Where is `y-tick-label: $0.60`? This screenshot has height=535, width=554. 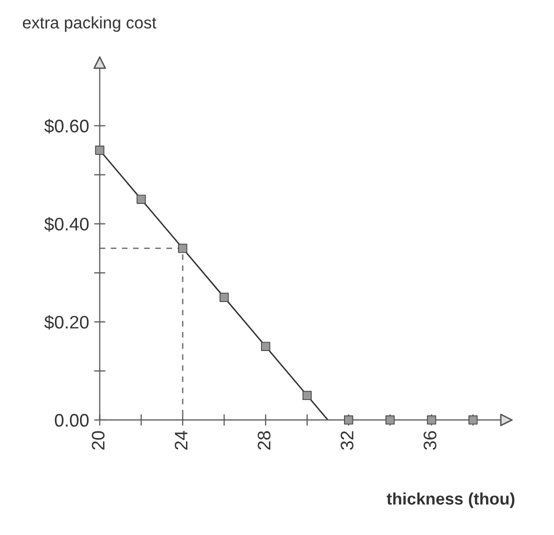
y-tick-label: $0.60 is located at coordinates (66, 126).